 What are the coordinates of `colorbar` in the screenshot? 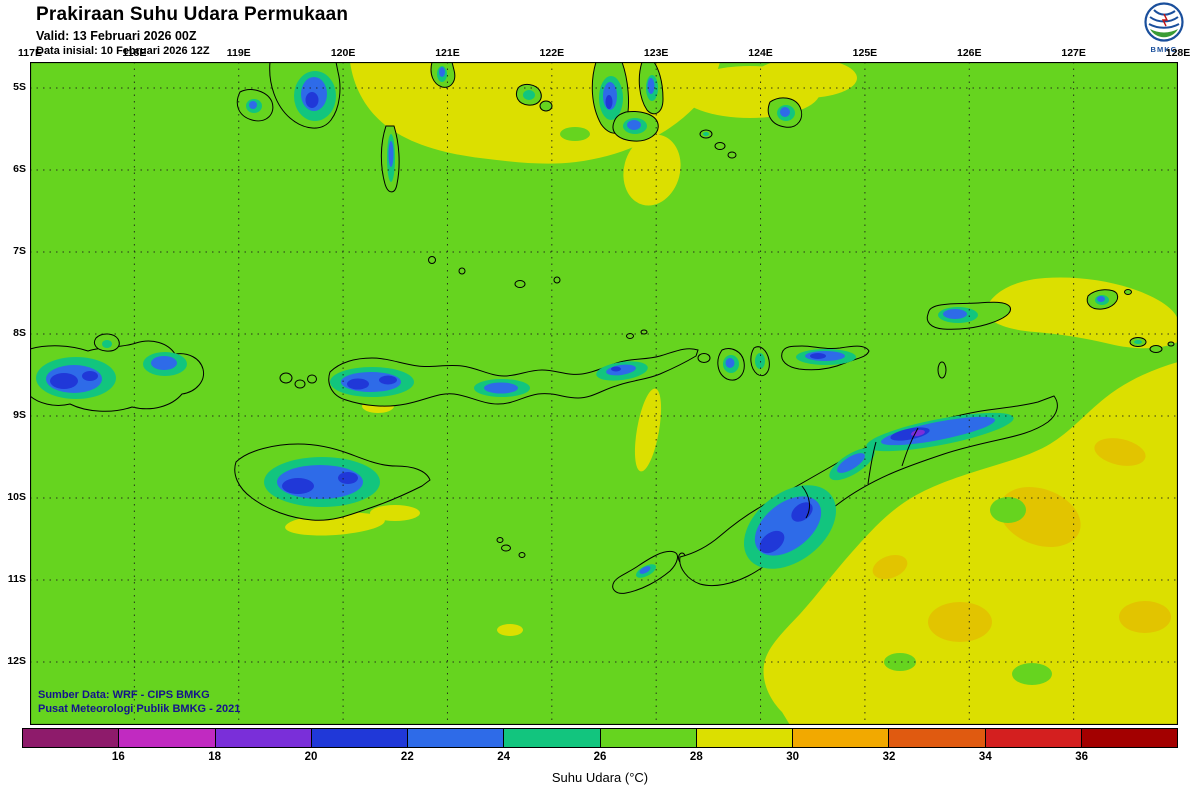 It's located at (600, 738).